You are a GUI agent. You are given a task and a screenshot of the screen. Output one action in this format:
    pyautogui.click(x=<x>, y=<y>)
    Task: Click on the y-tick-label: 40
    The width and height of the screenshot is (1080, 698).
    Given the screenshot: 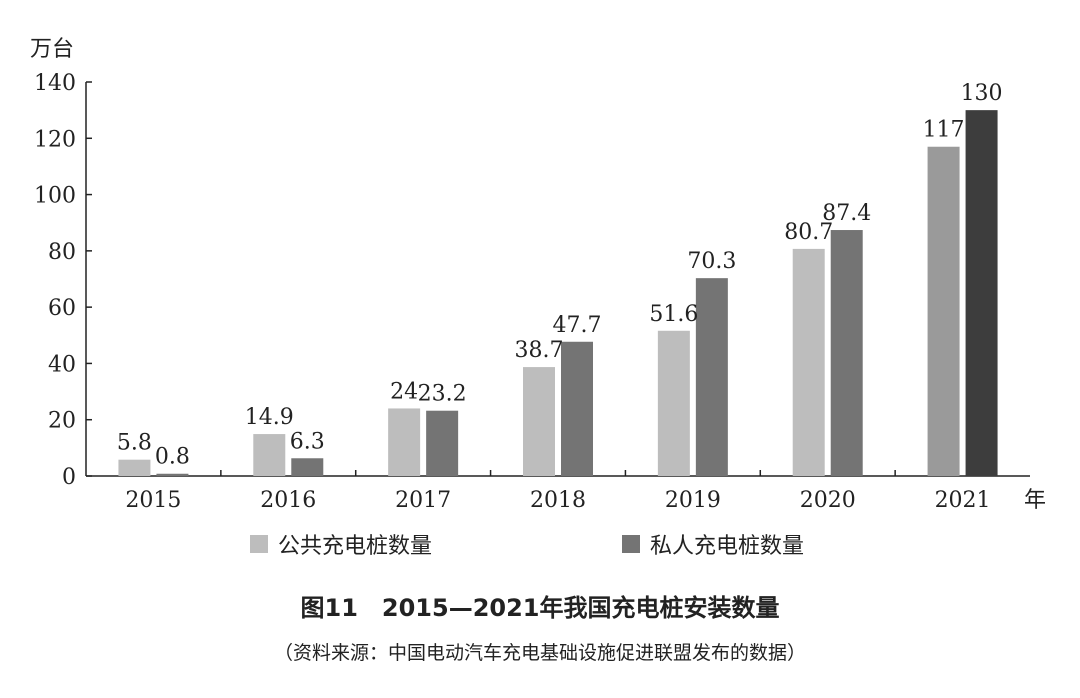 What is the action you would take?
    pyautogui.click(x=62, y=364)
    